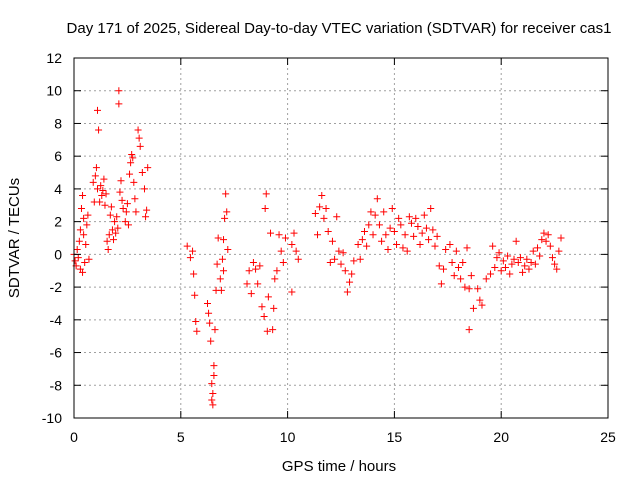 Image resolution: width=640 pixels, height=480 pixels. I want to click on y-tick-label: 2, so click(58, 222).